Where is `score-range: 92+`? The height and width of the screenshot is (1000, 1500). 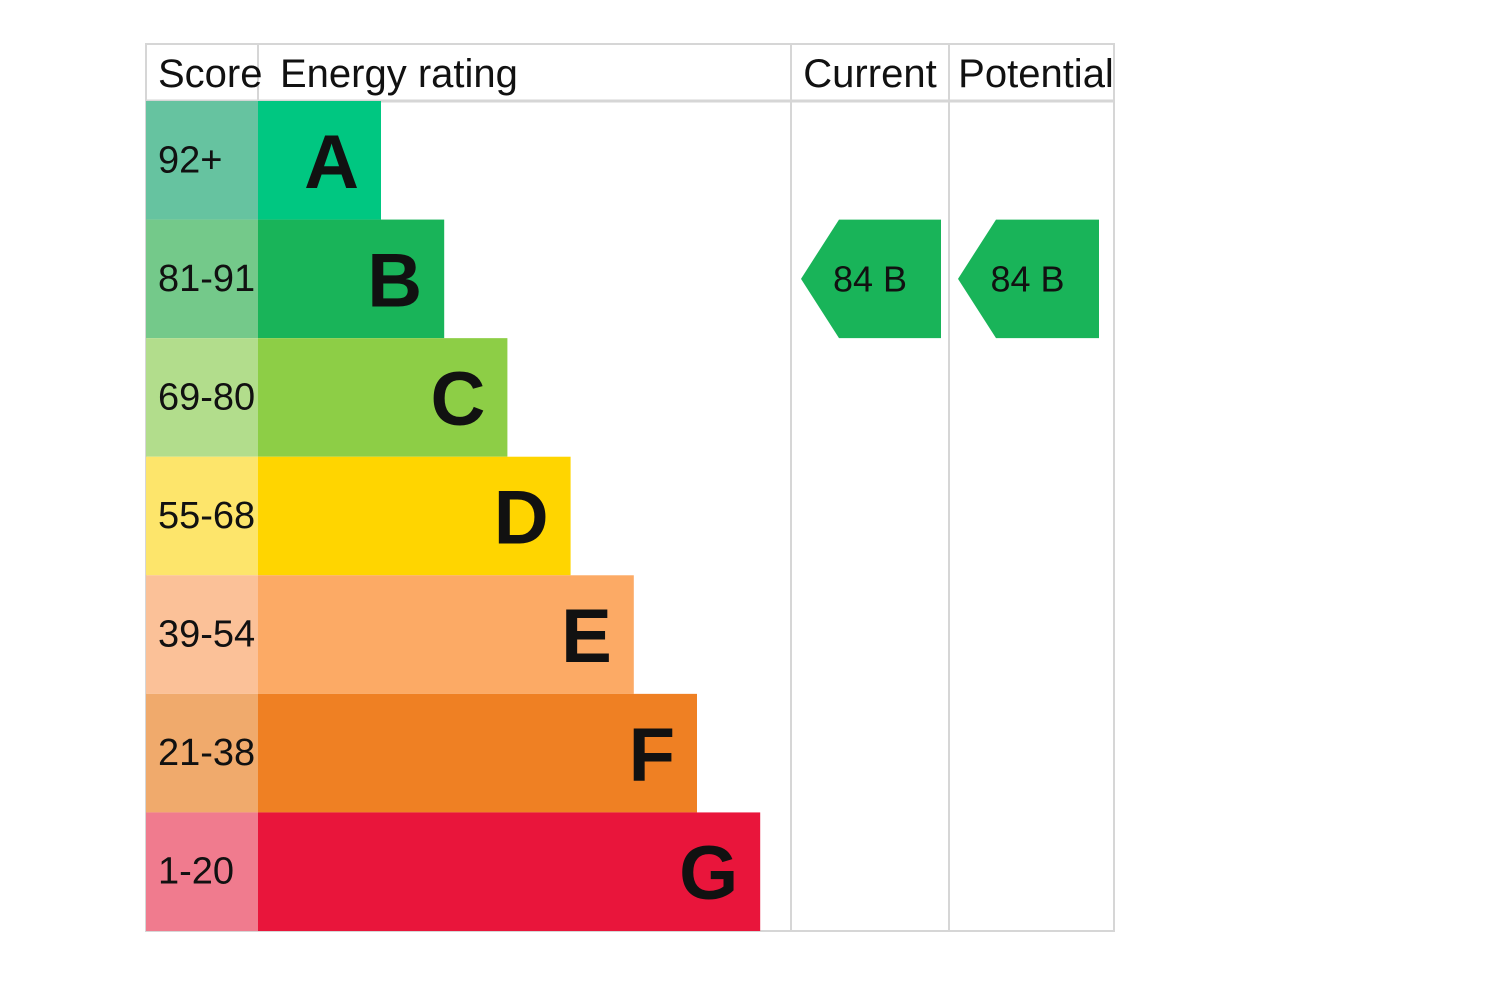
score-range: 92+ is located at coordinates (190, 160).